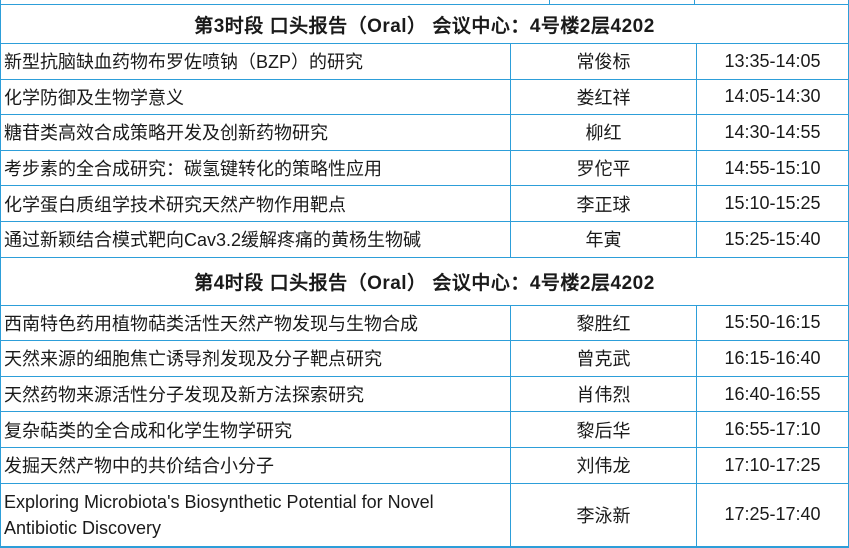 The image size is (849, 548). I want to click on table-row: 复杂萜类的全合成和化学生物学研究 黎后华 16:55-17:10, so click(424, 430).